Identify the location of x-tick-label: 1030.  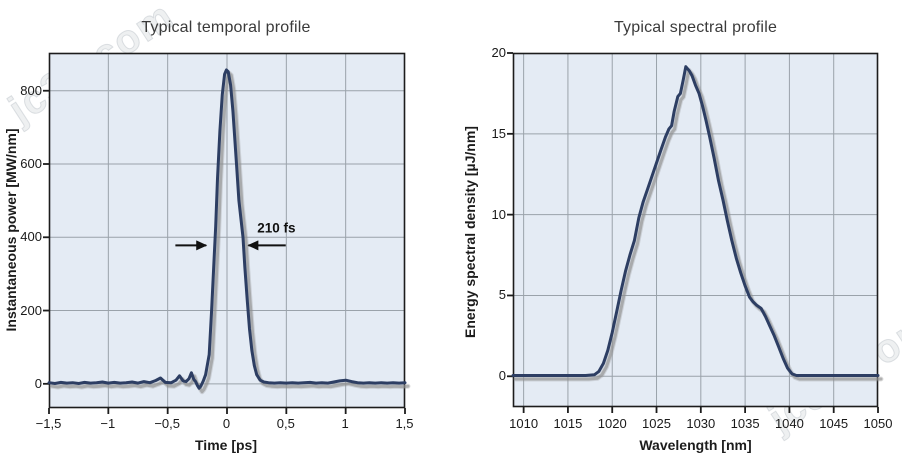
(701, 423).